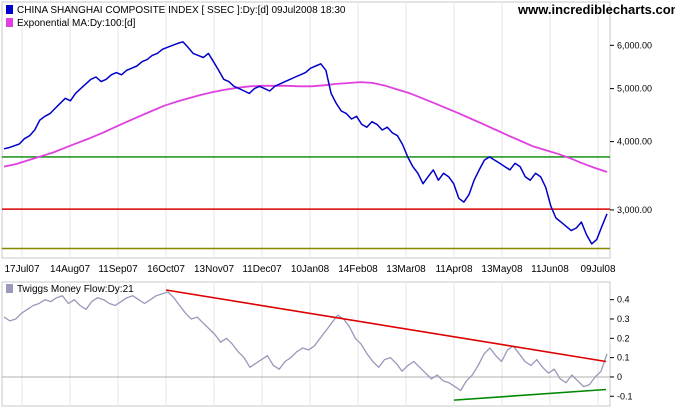  I want to click on date-label: 09Jul08, so click(597, 269).